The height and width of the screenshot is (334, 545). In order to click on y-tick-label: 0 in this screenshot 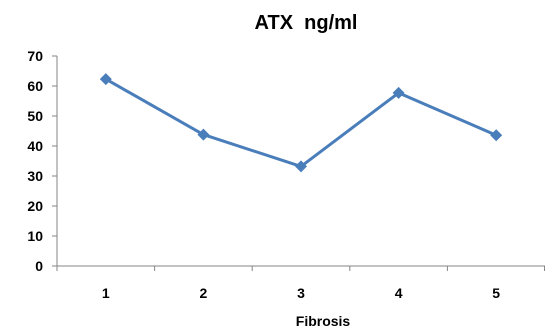, I will do `click(39, 266)`.